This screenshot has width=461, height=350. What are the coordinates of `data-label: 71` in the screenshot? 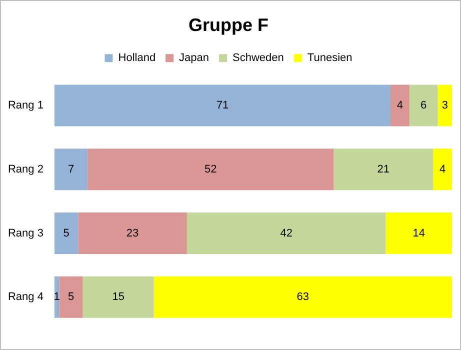 It's located at (222, 106).